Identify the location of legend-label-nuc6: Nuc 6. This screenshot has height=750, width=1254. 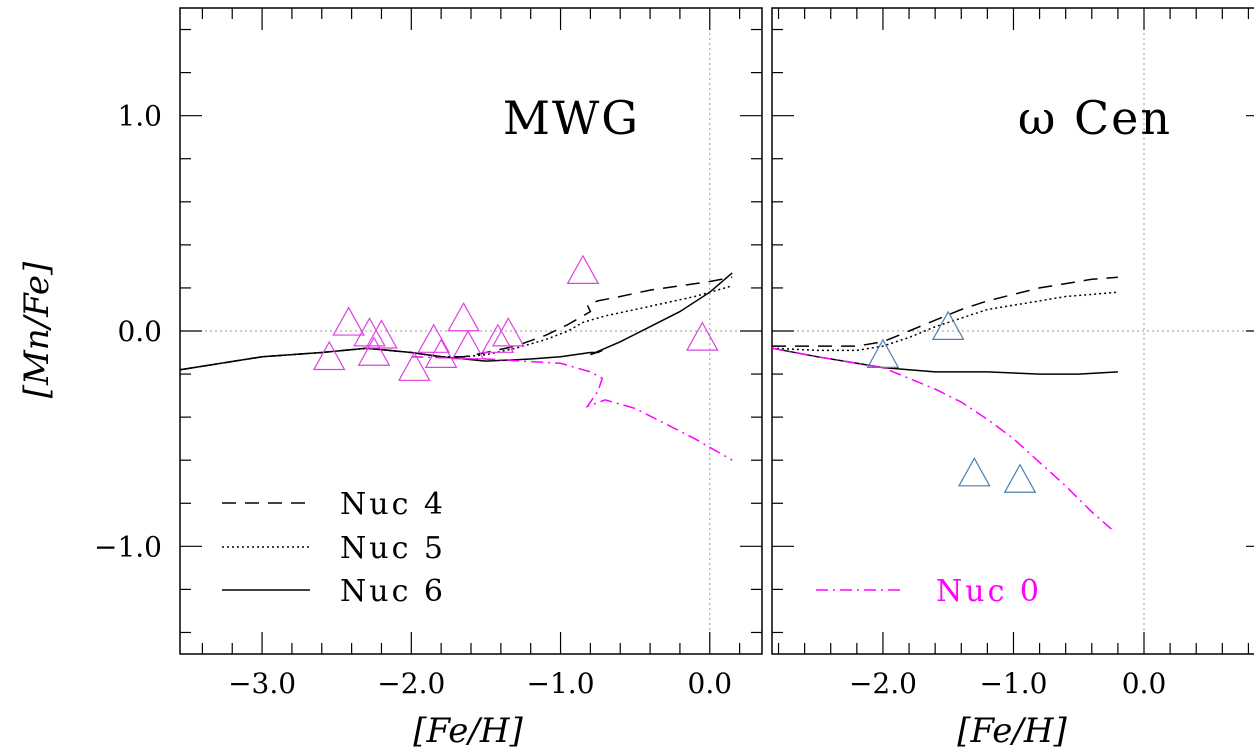
(393, 591).